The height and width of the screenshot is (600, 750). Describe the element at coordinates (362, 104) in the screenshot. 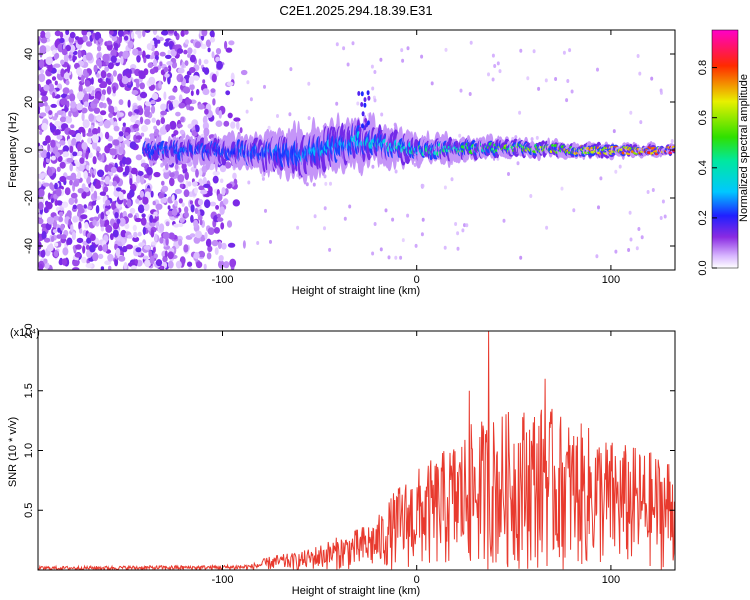

I see `heatmap-ridge-cell` at that location.